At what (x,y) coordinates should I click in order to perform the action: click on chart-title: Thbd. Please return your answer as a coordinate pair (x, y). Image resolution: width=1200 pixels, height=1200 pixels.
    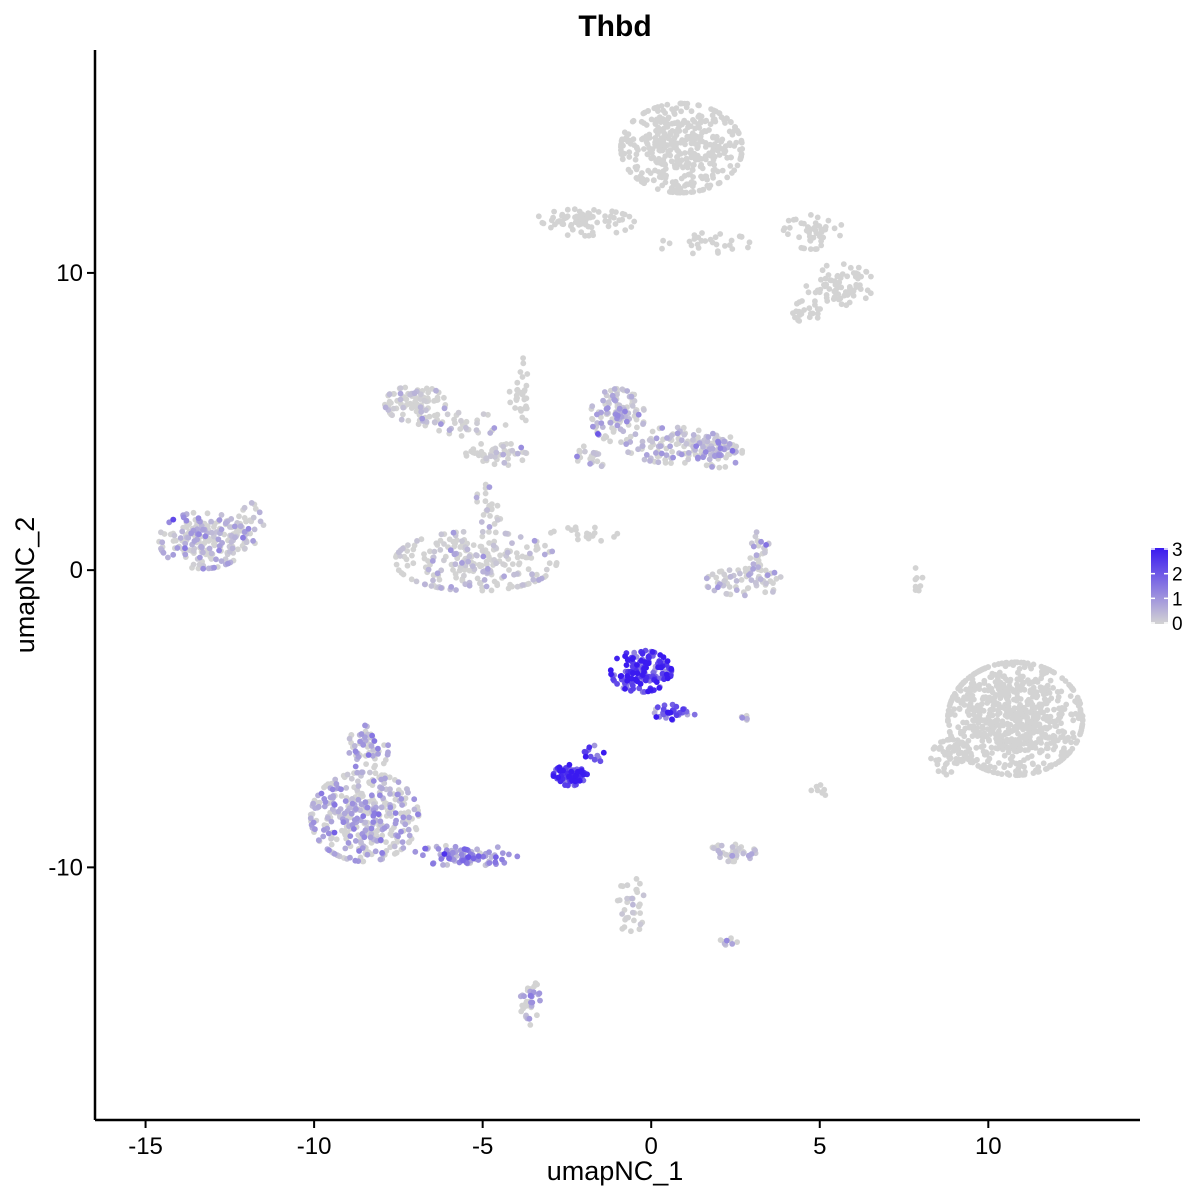
    Looking at the image, I should click on (614, 26).